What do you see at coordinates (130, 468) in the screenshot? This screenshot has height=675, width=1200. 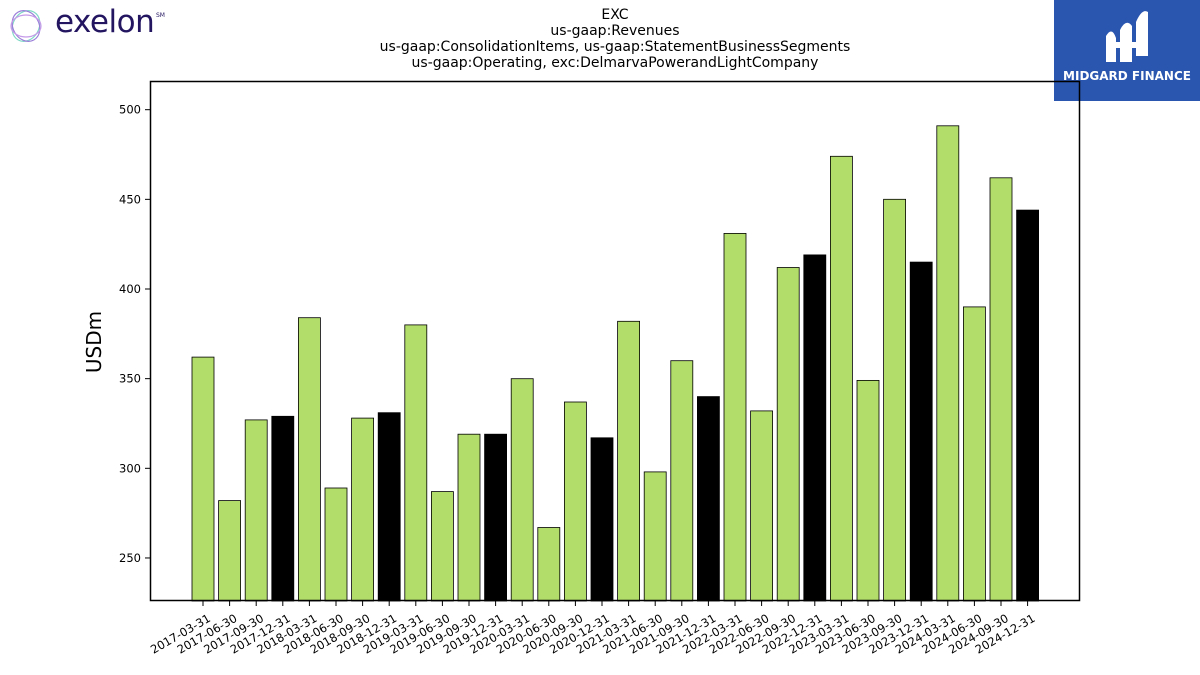 I see `y-tick-label: 300` at bounding box center [130, 468].